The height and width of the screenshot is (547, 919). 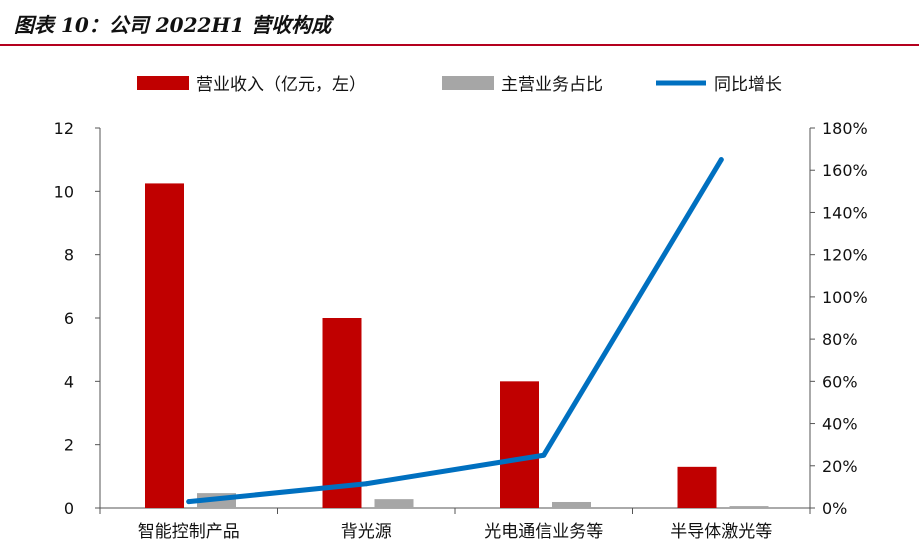 What do you see at coordinates (163, 83) in the screenshot?
I see `legend-swatch-revenue` at bounding box center [163, 83].